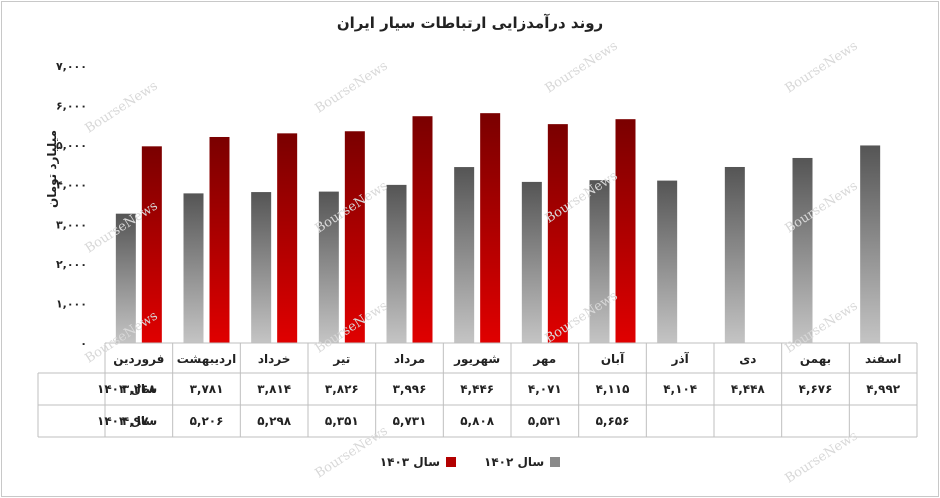 The width and height of the screenshot is (940, 498). I want to click on y-tick-label: ۳,۰۰۰, so click(71, 224).